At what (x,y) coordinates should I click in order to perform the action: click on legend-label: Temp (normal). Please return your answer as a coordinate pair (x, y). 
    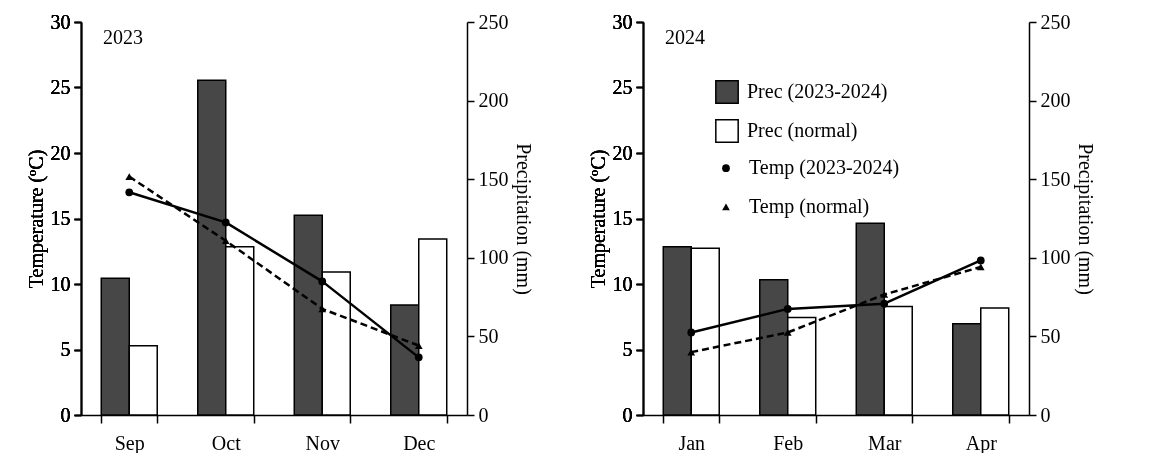
    Looking at the image, I should click on (809, 206).